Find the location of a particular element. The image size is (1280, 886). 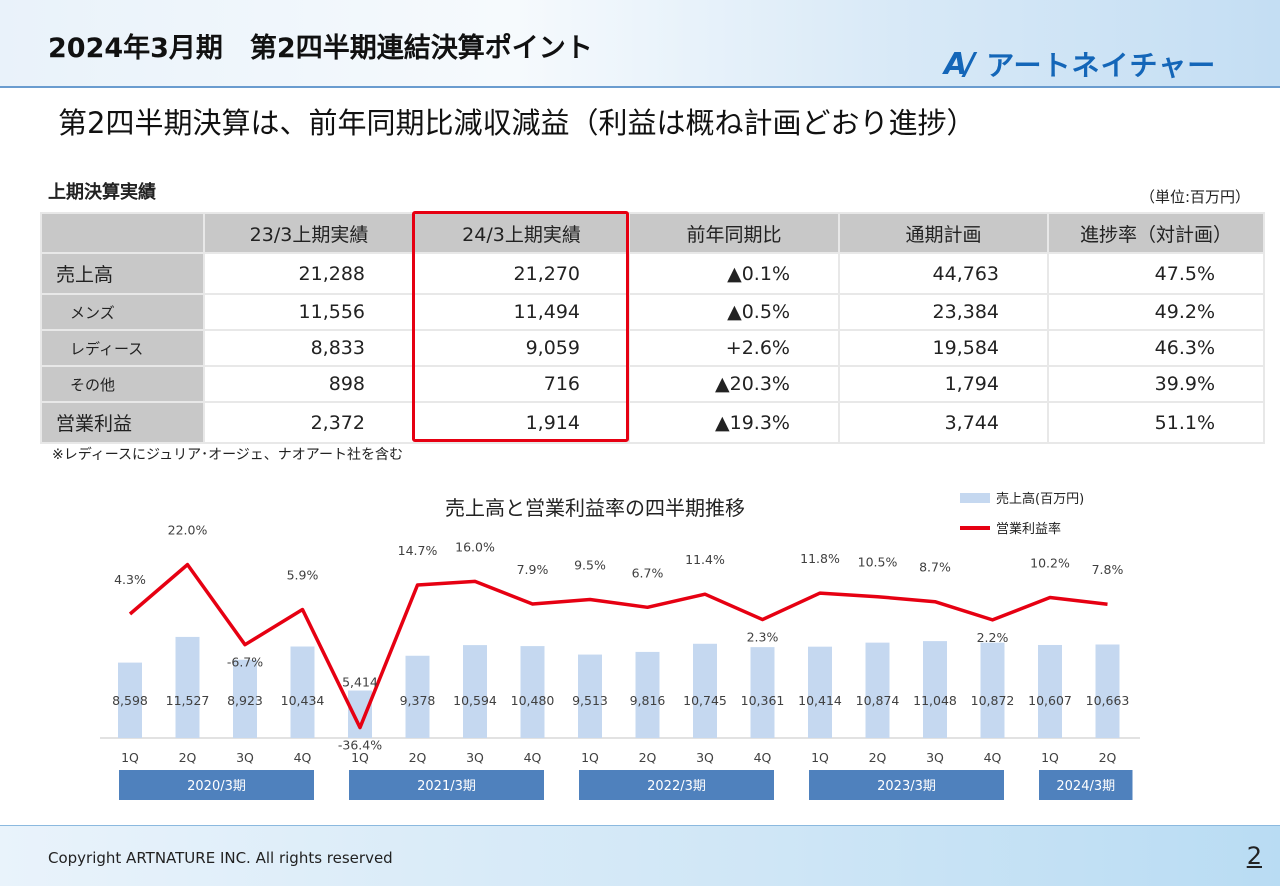

margin-value-label: 4.3% is located at coordinates (130, 579).